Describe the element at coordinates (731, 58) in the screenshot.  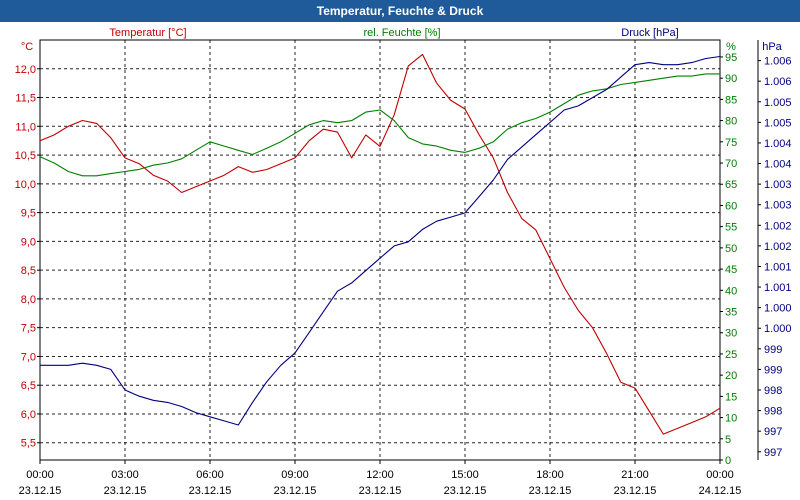
I see `right1-tick-label: 95` at that location.